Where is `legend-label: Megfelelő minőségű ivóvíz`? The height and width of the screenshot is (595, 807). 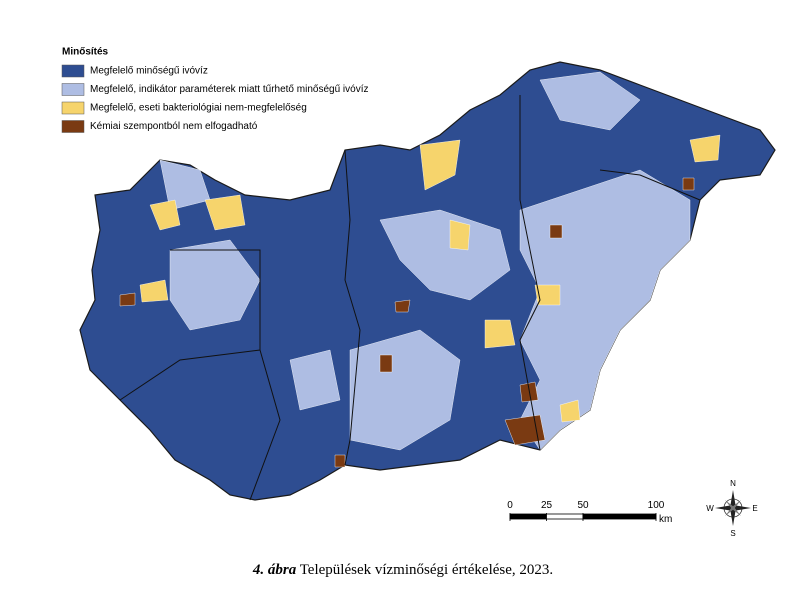 legend-label: Megfelelő minőségű ivóvíz is located at coordinates (149, 71).